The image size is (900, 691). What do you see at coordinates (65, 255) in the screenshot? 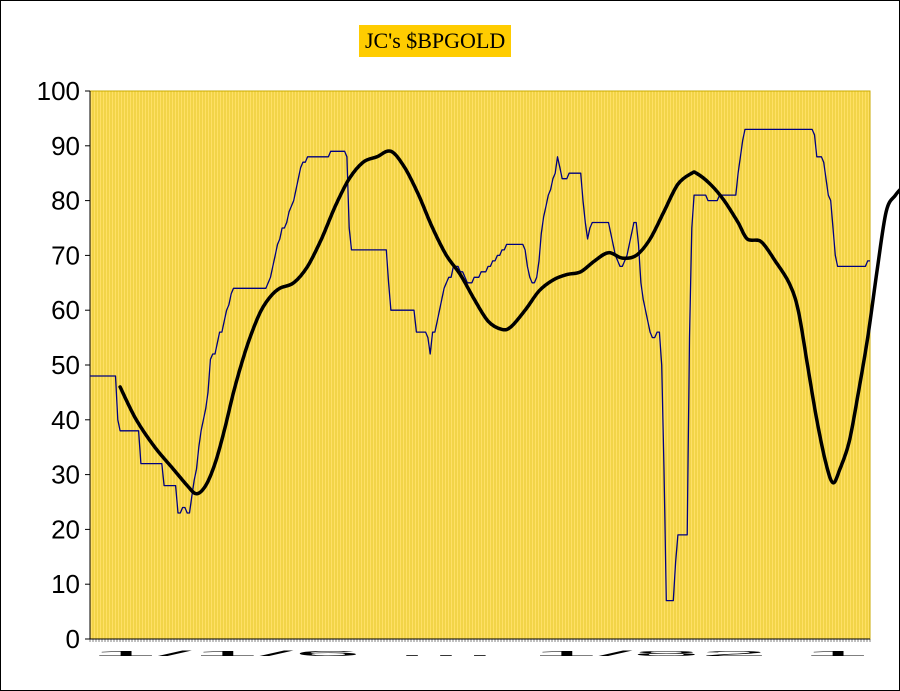
I see `y-tick-label: 70` at bounding box center [65, 255].